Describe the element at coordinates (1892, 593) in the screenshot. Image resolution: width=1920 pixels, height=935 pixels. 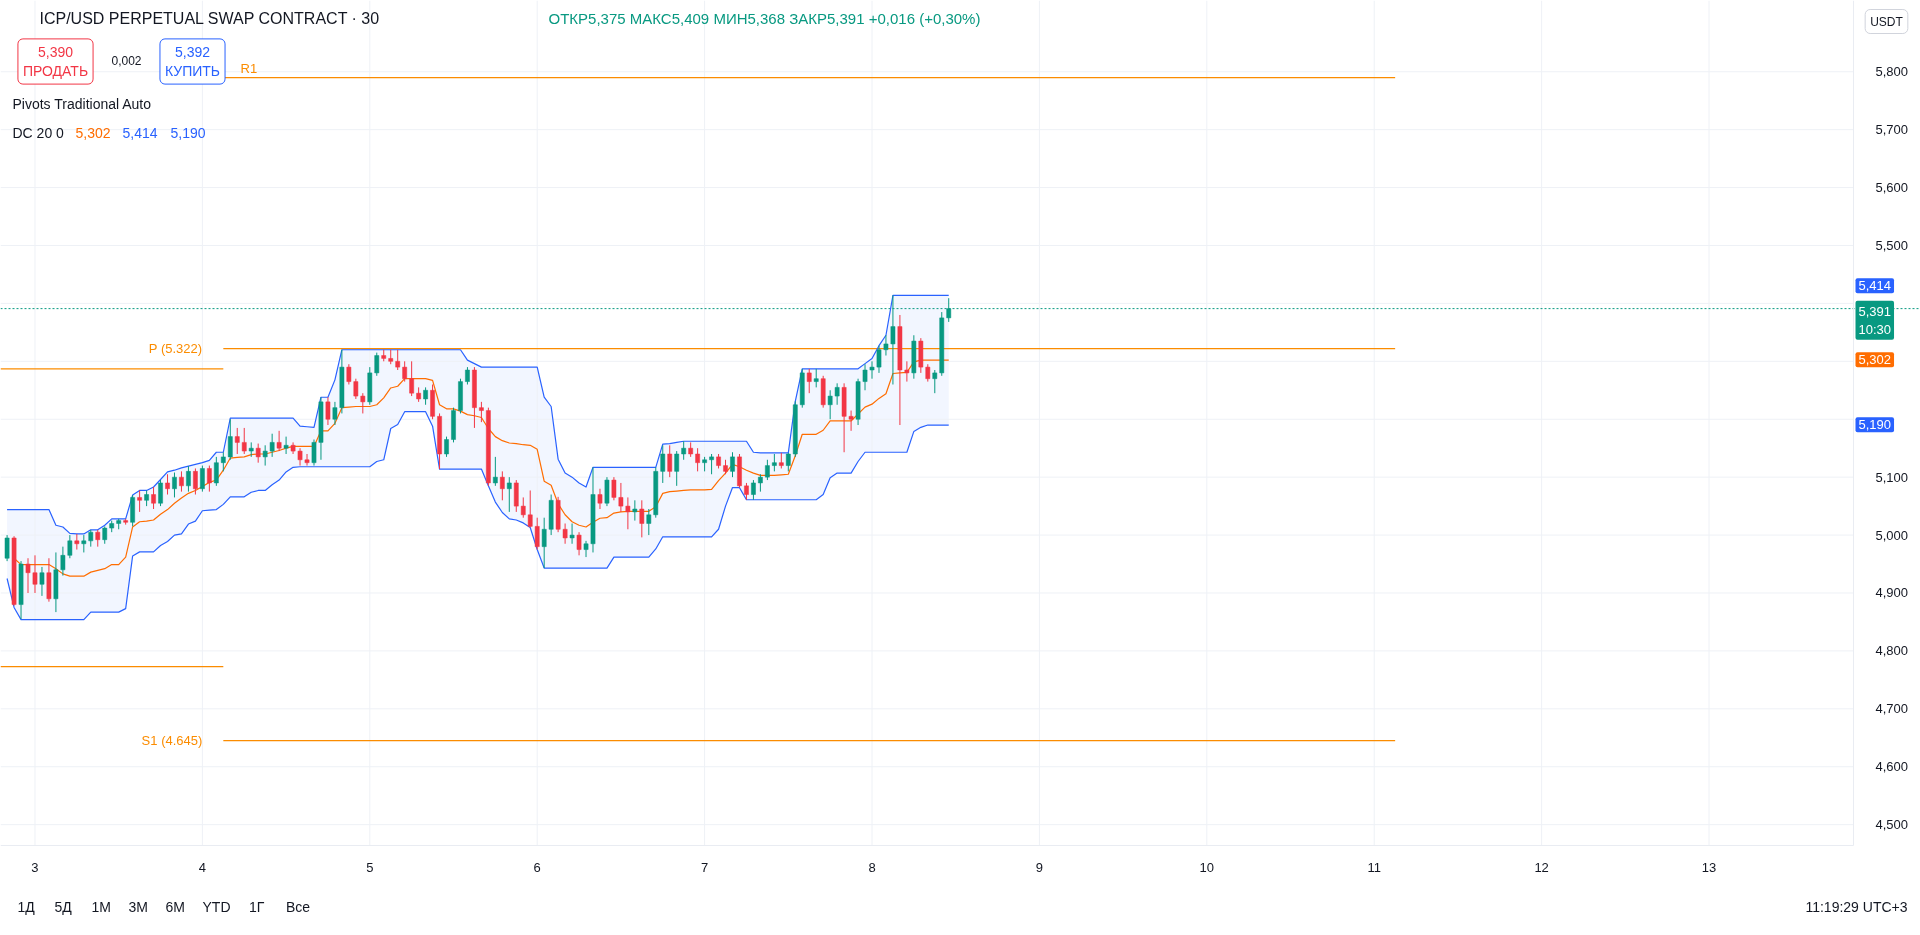
I see `y-tick-label: 4,900` at that location.